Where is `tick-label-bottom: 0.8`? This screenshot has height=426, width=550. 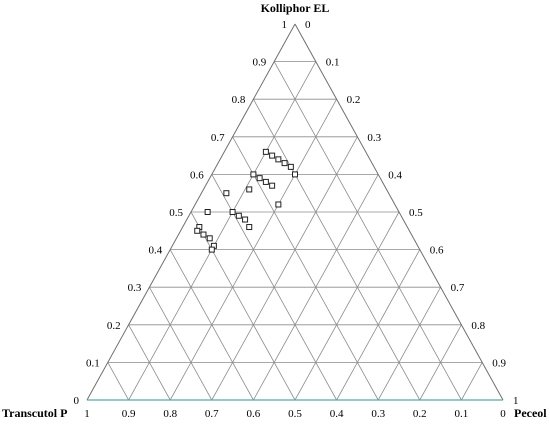 tick-label-bottom: 0.8 is located at coordinates (170, 414).